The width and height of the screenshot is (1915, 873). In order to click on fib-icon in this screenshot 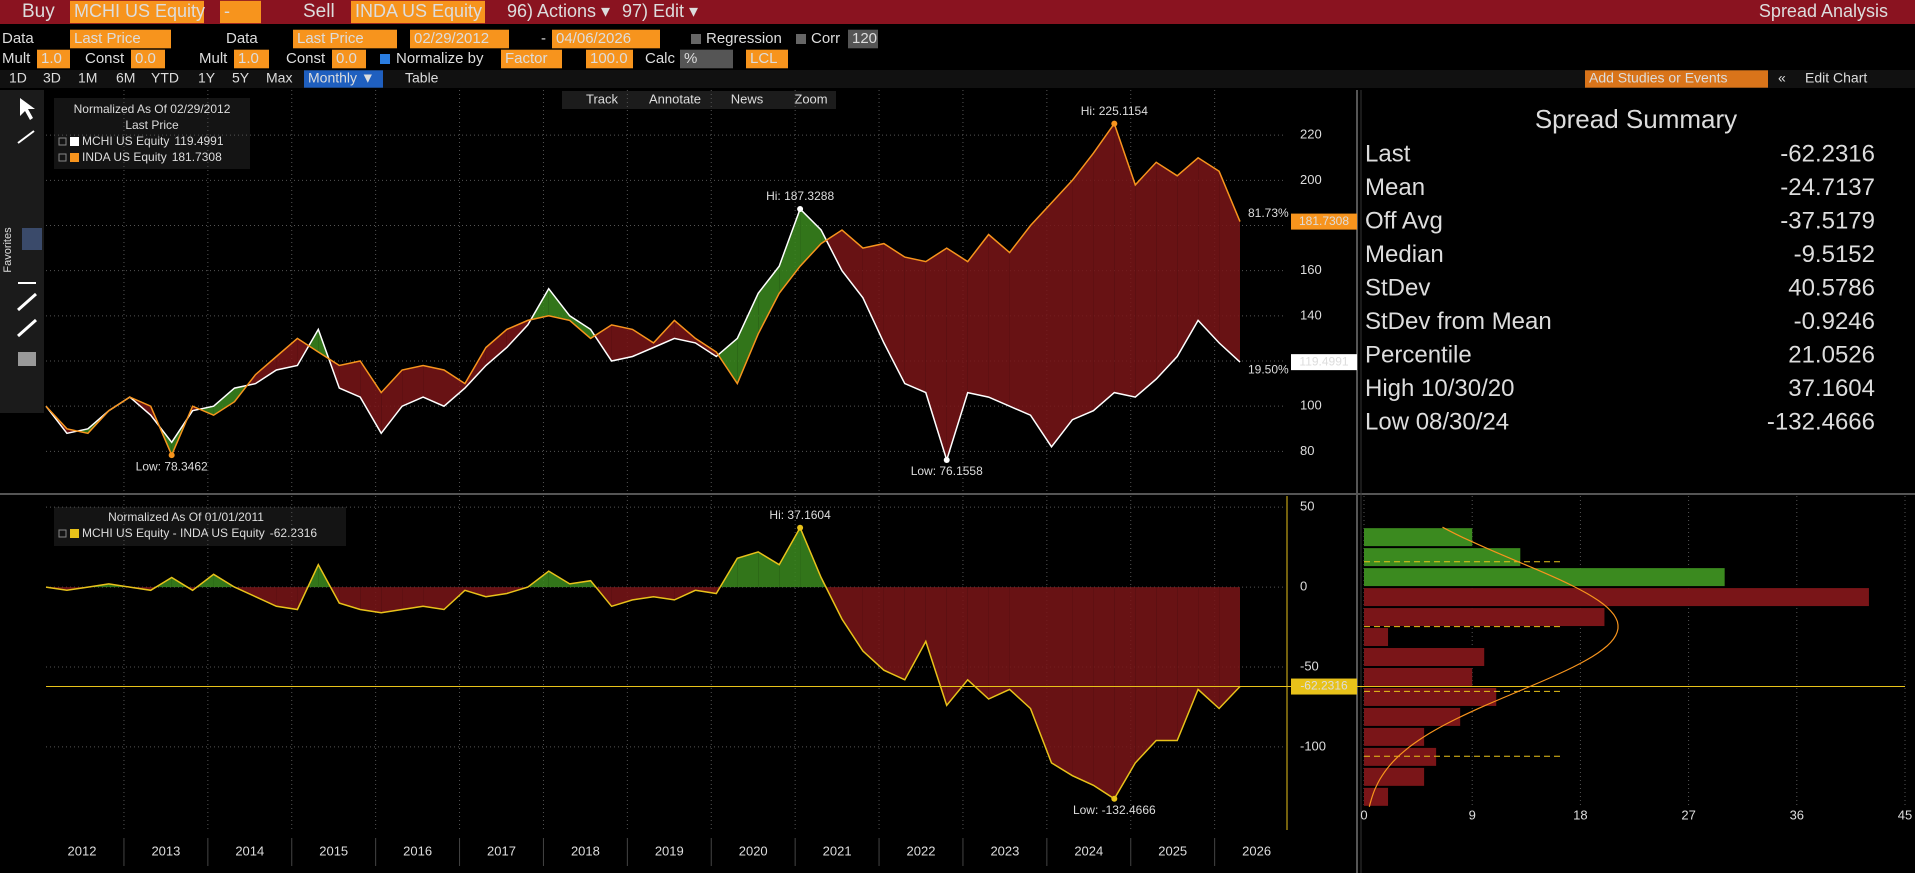, I will do `click(27, 359)`.